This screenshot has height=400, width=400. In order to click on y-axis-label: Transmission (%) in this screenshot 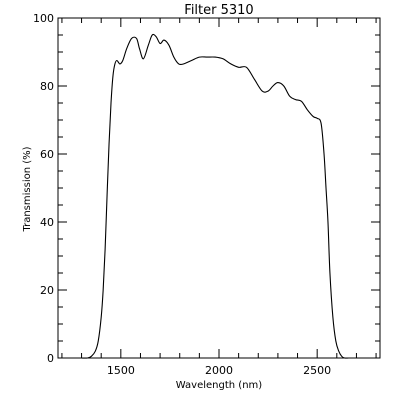, I will do `click(27, 189)`.